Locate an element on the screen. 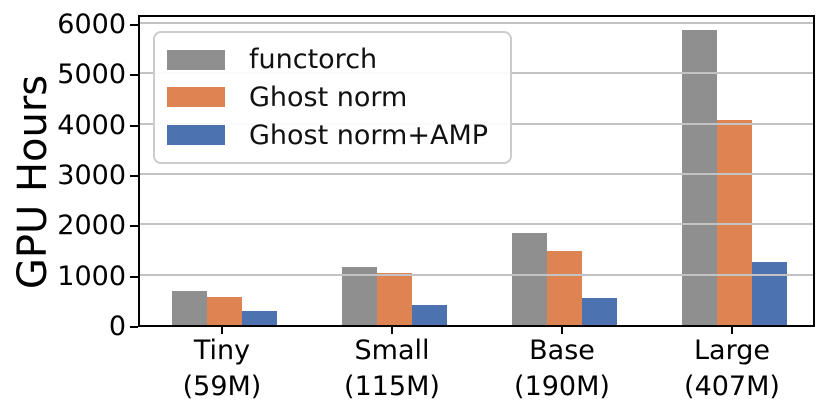  gridline-2000 is located at coordinates (476, 224).